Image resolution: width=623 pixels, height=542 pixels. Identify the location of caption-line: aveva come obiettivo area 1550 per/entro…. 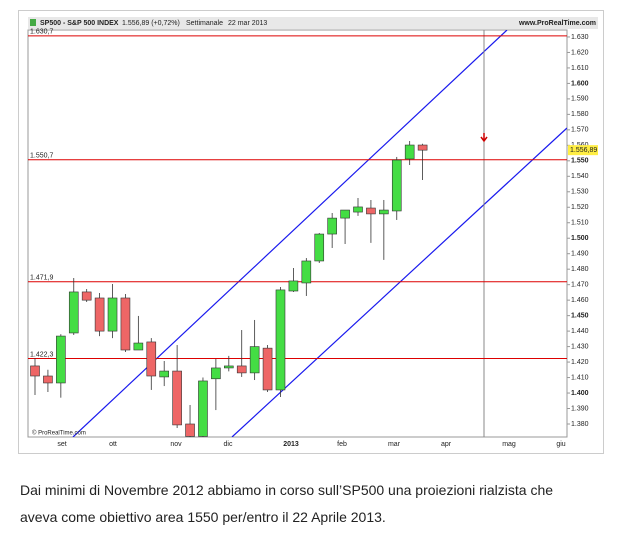
(203, 517).